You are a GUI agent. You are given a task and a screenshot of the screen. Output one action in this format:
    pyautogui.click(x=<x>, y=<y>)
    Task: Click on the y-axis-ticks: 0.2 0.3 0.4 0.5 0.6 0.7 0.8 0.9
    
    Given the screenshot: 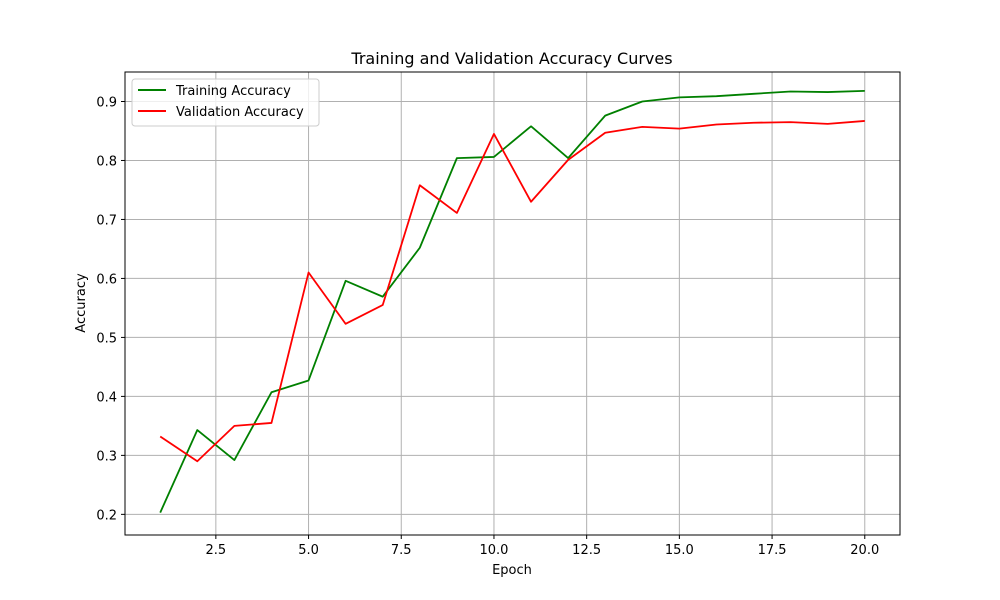 What is the action you would take?
    pyautogui.click(x=110, y=309)
    